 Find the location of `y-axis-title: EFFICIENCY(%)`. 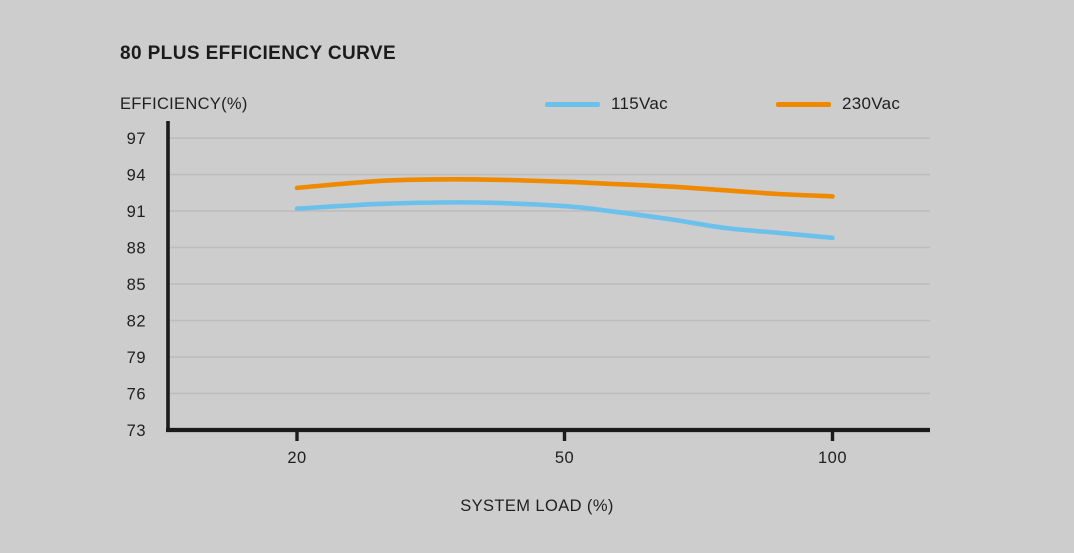

y-axis-title: EFFICIENCY(%) is located at coordinates (184, 104).